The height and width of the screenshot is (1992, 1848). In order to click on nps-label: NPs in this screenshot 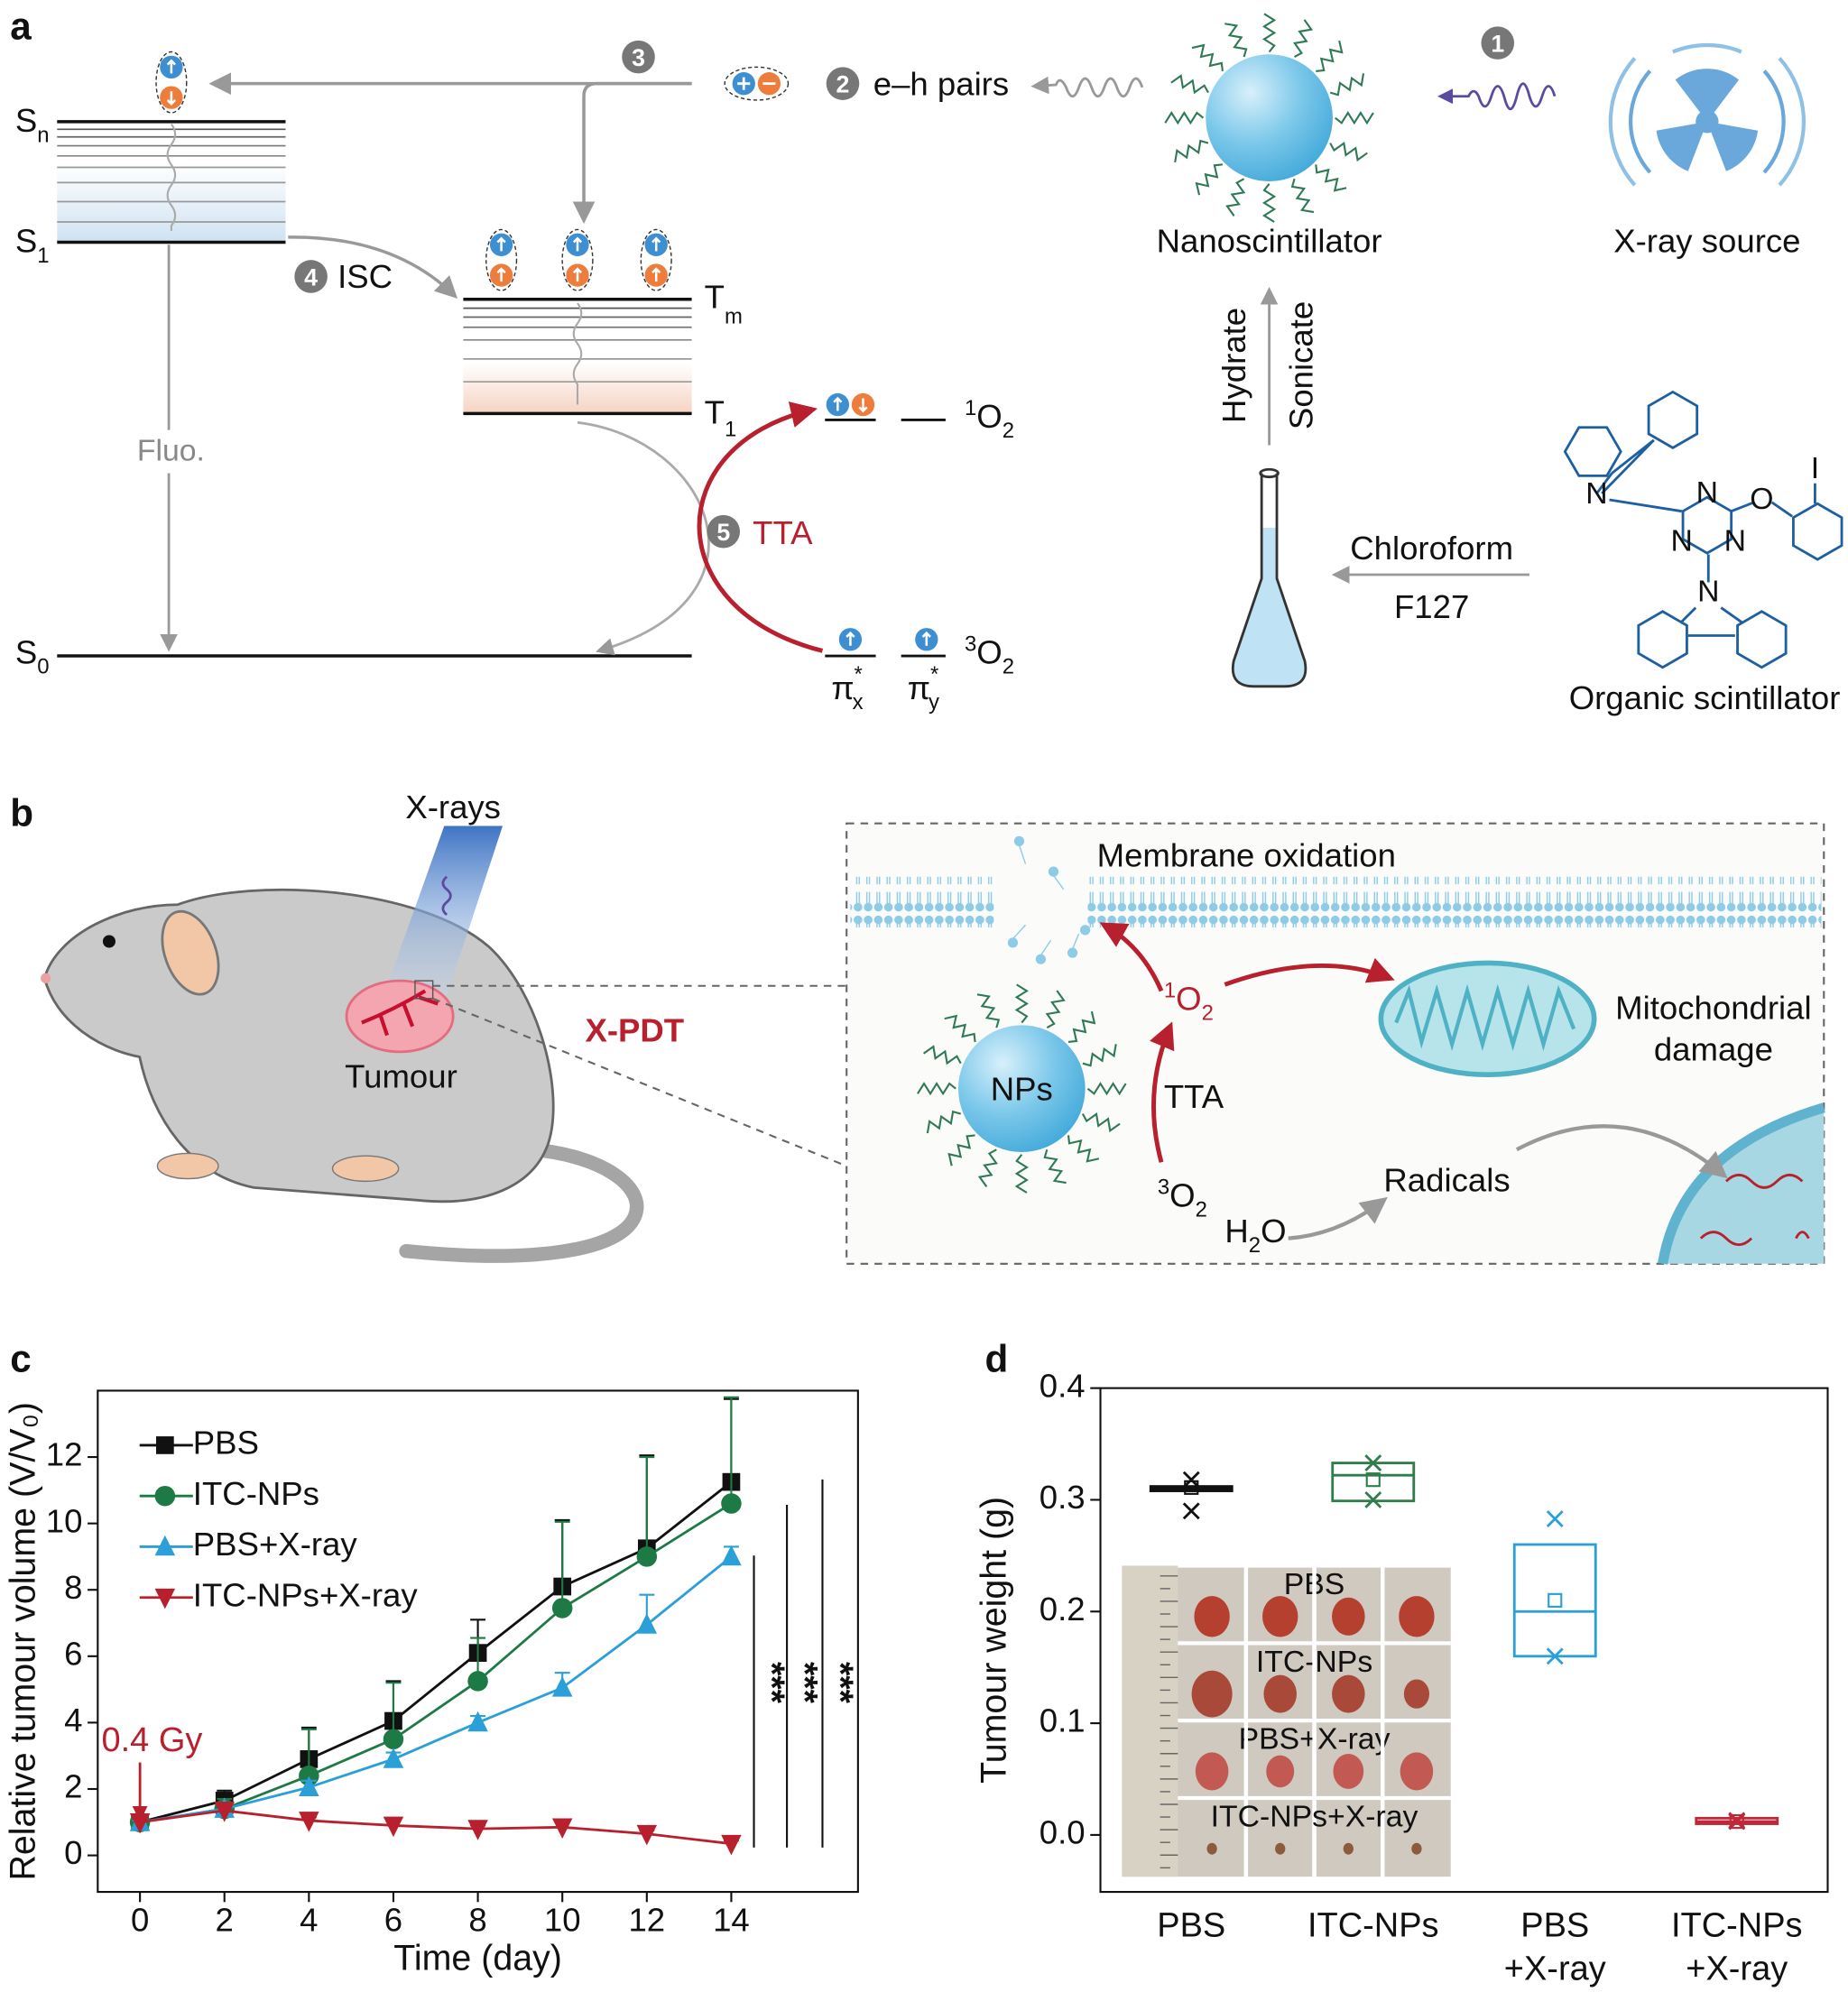, I will do `click(1022, 1088)`.